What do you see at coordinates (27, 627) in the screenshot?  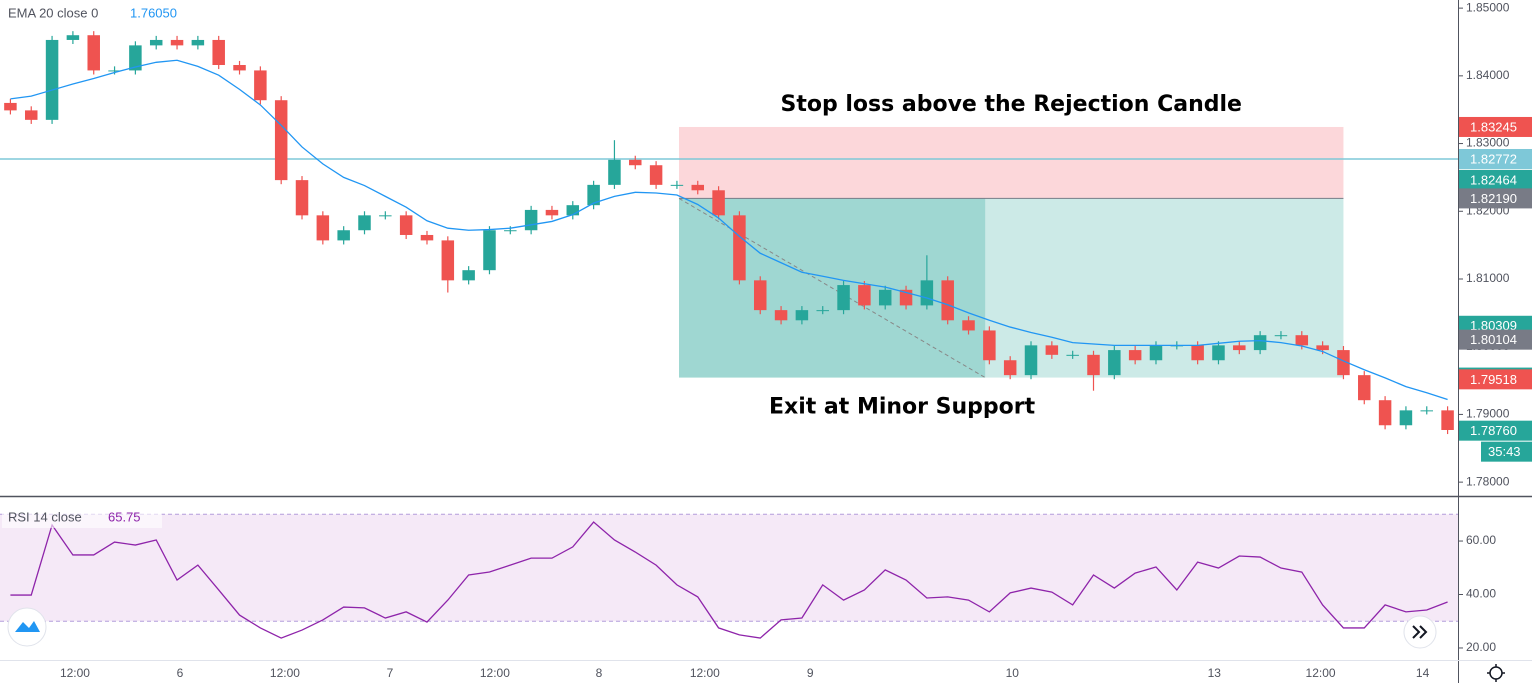 I see `logo` at bounding box center [27, 627].